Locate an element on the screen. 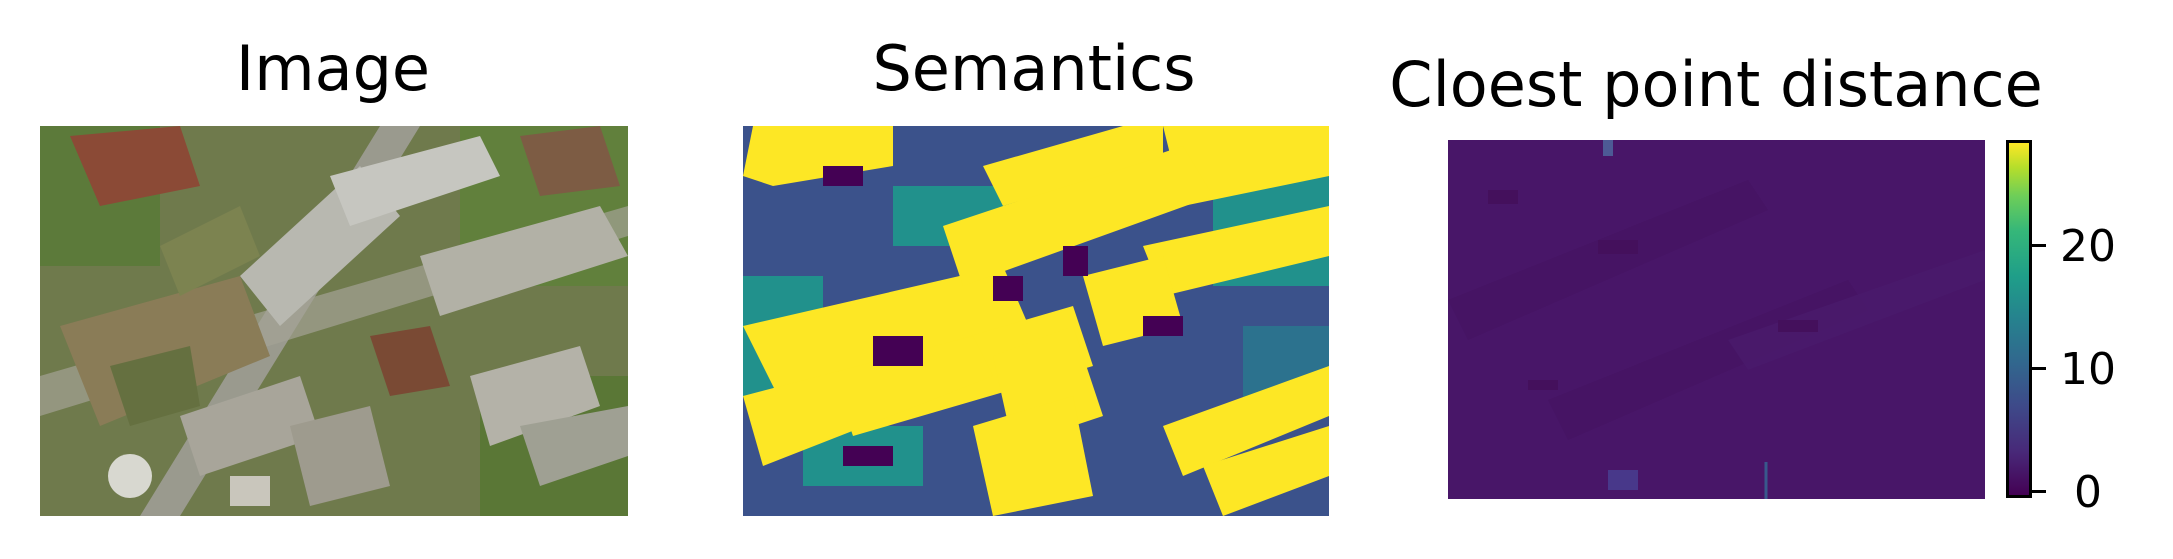 The width and height of the screenshot is (2173, 559). colorbar is located at coordinates (2019, 319).